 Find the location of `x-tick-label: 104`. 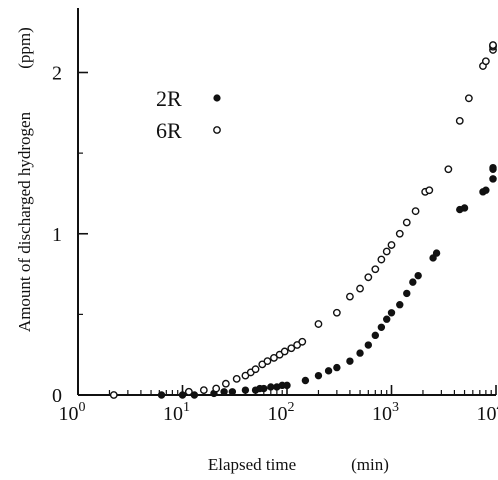

x-tick-label: 104 is located at coordinates (487, 412).